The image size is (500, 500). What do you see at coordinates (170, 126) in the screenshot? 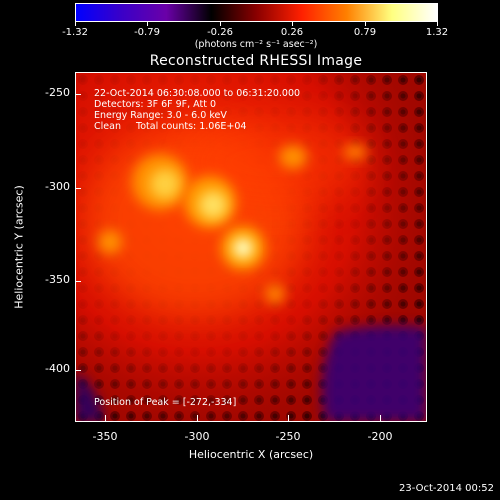
I see `clean-counts-annotation: Clean Total counts: 1.06E+04` at bounding box center [170, 126].